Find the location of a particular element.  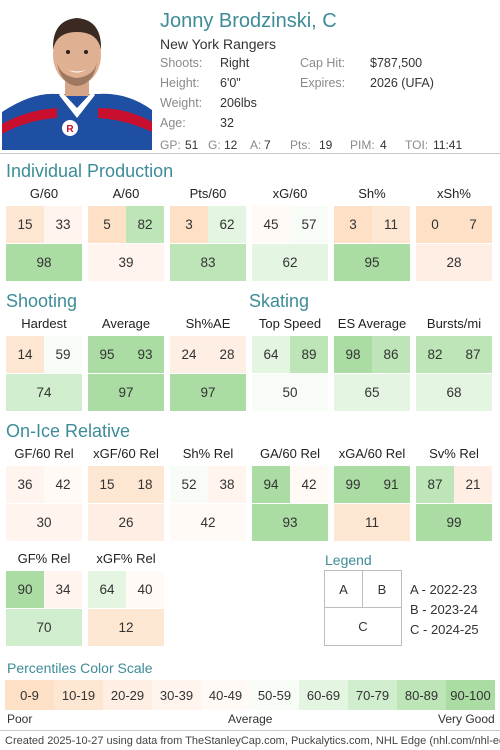

shoots-value: Right is located at coordinates (235, 63).